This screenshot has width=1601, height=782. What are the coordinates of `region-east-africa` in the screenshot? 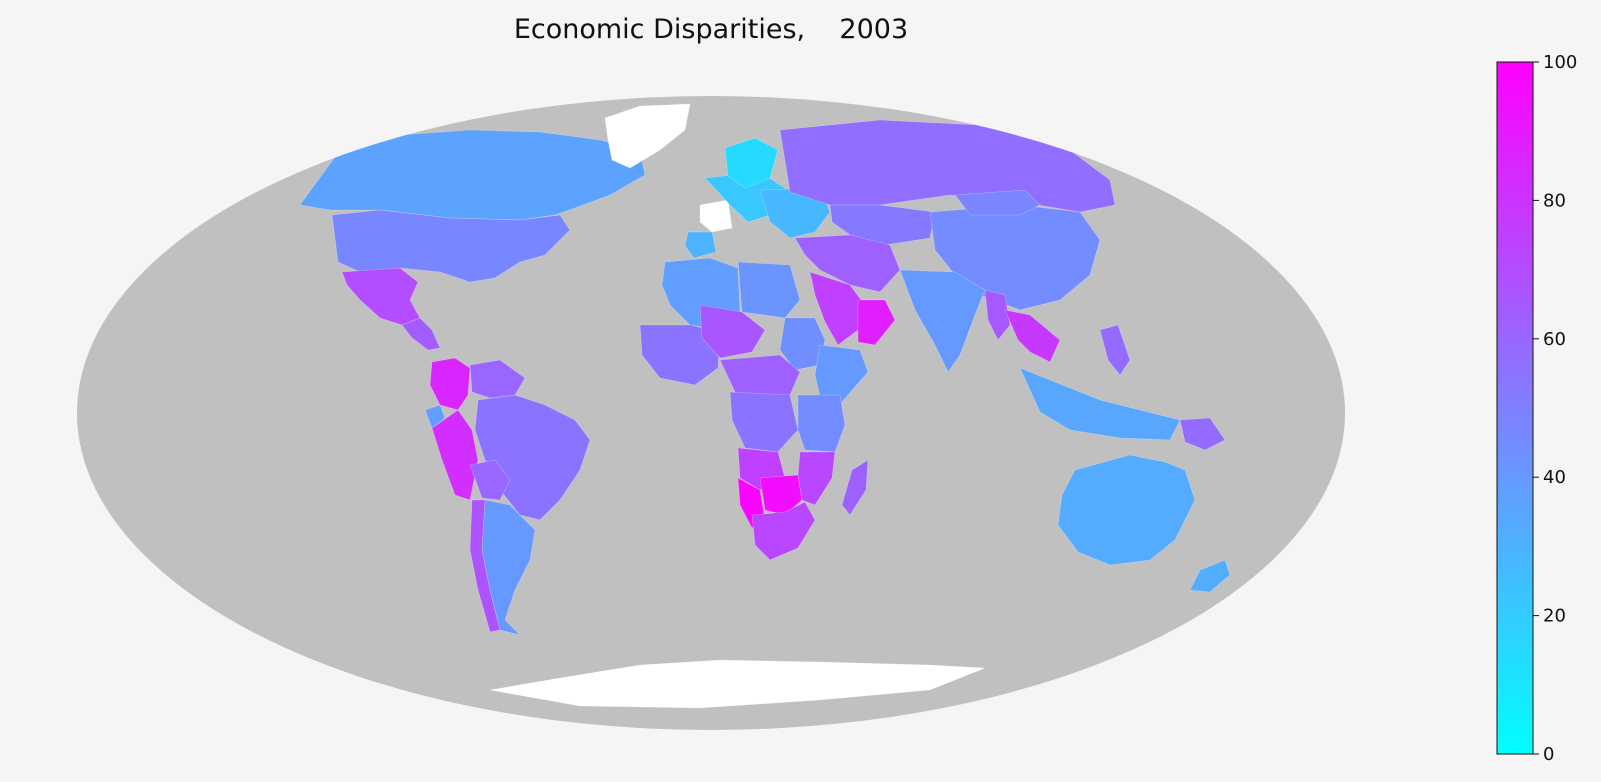 It's located at (821, 423).